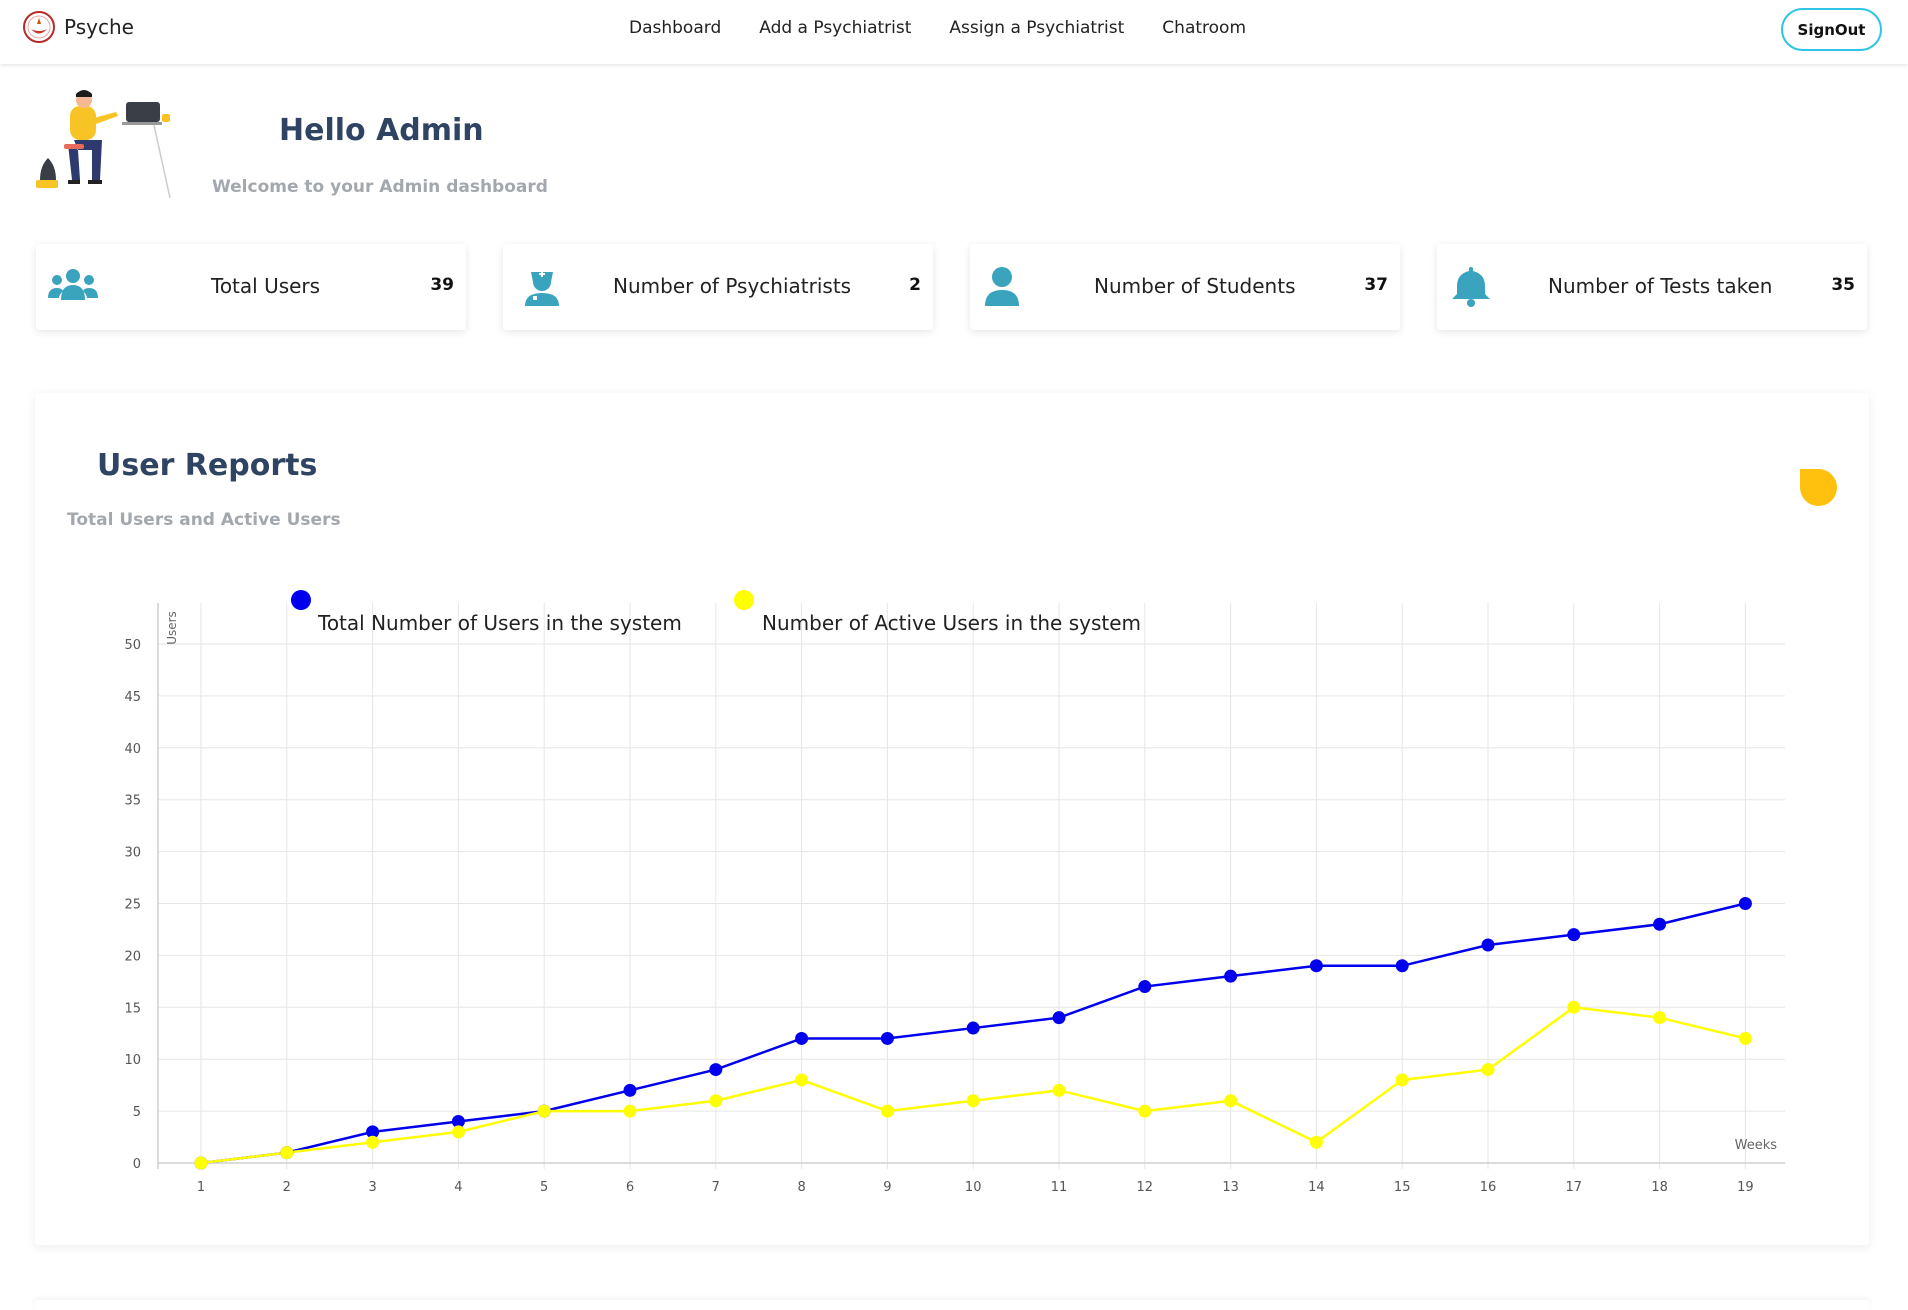 The image size is (1908, 1310). What do you see at coordinates (1831, 29) in the screenshot?
I see `signout-button: SignOut` at bounding box center [1831, 29].